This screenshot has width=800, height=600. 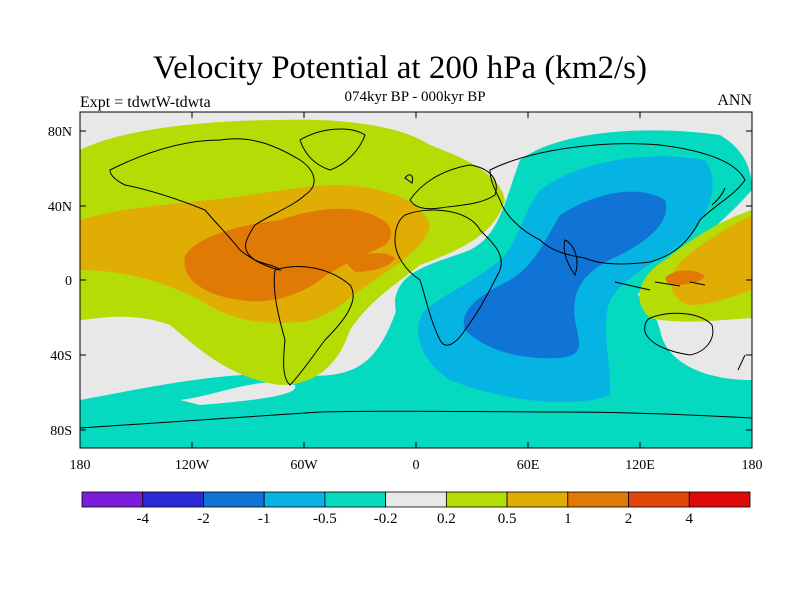 I want to click on lat-tick-label: 0, so click(x=68, y=281).